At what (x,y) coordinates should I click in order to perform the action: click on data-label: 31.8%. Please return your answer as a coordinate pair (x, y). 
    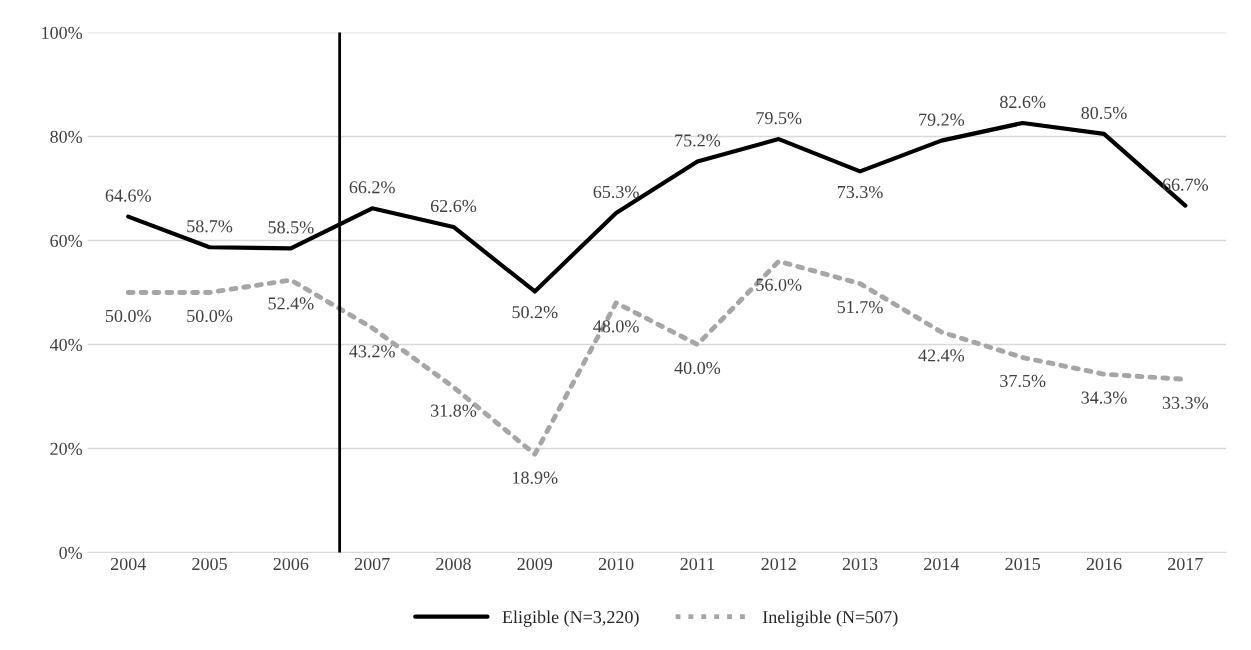
    Looking at the image, I should click on (454, 410).